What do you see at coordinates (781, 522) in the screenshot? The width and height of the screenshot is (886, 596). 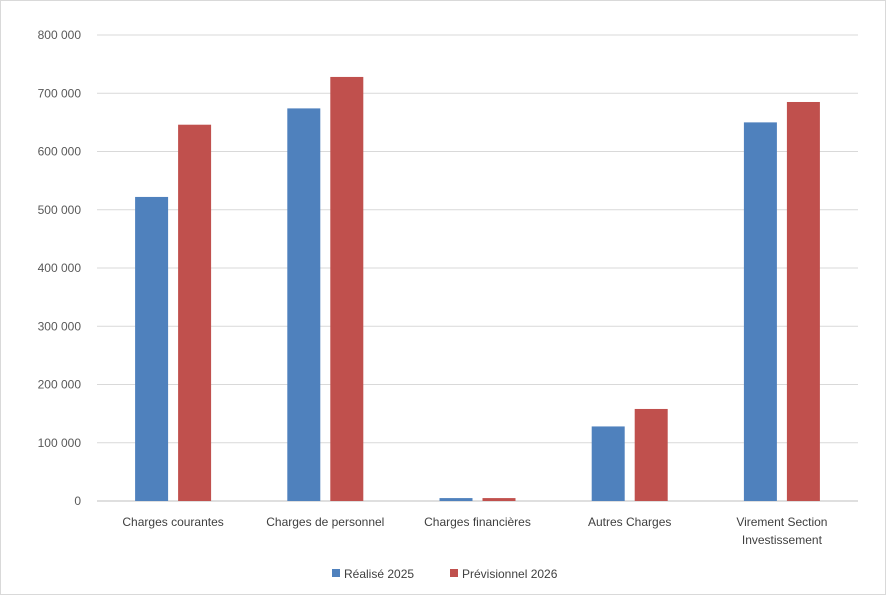 I see `x-category-label: Virement Section` at bounding box center [781, 522].